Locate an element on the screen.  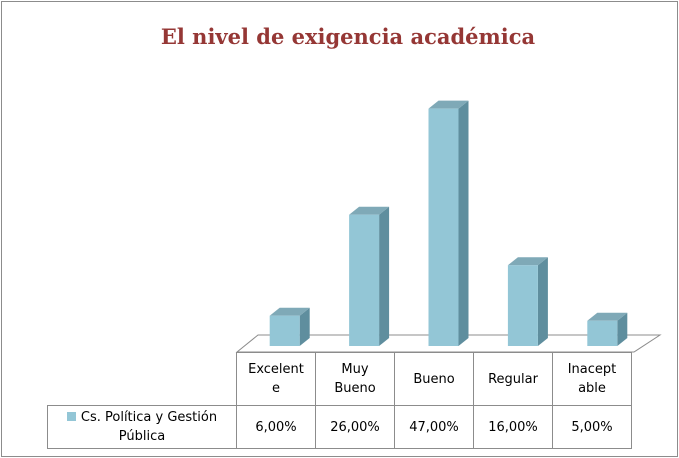
category-cell: Muy Bueno is located at coordinates (355, 379).